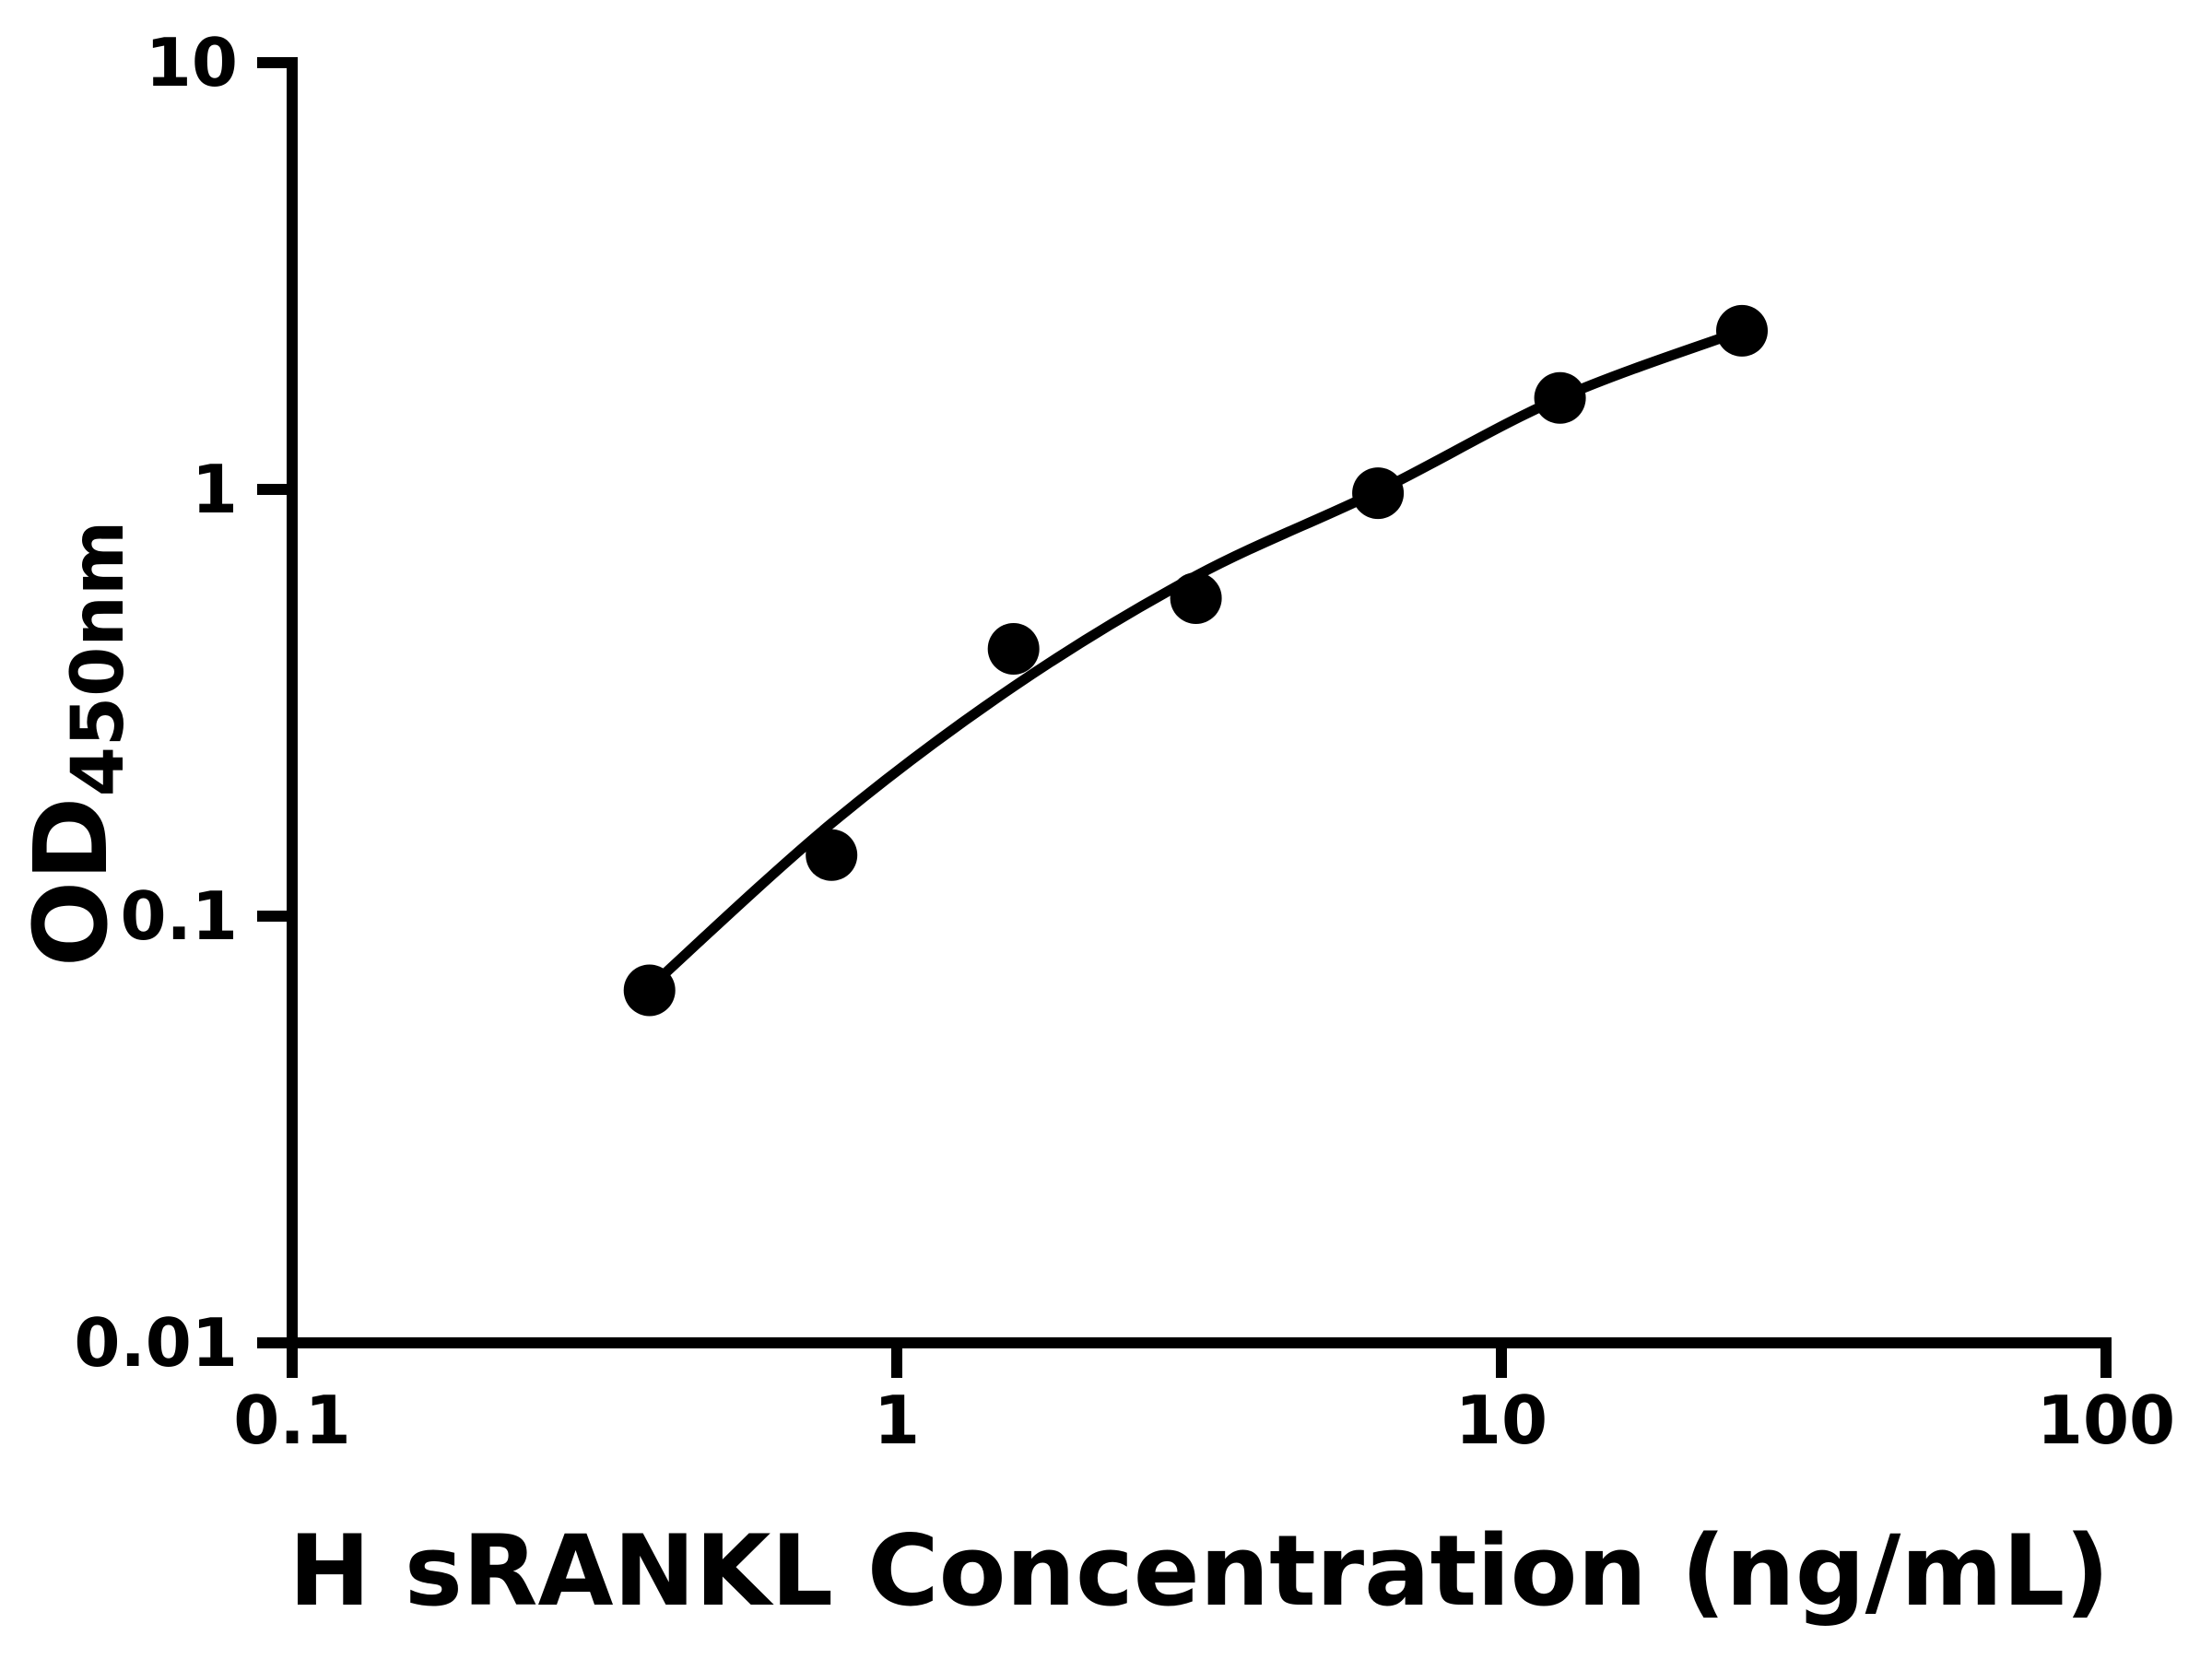  I want to click on x-axis-title: H sRANKL Concentration (ng/mL), so click(1199, 1571).